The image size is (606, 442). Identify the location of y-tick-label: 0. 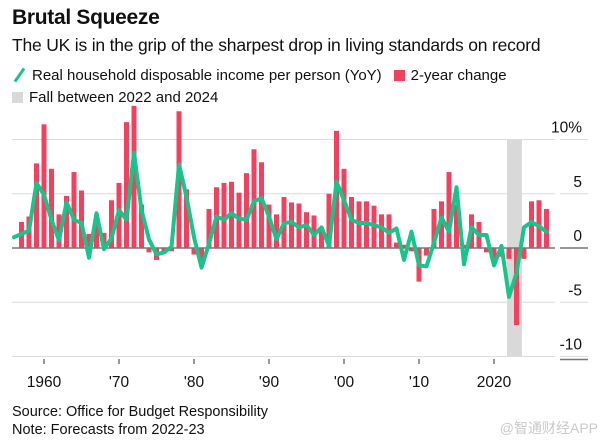
(577, 236).